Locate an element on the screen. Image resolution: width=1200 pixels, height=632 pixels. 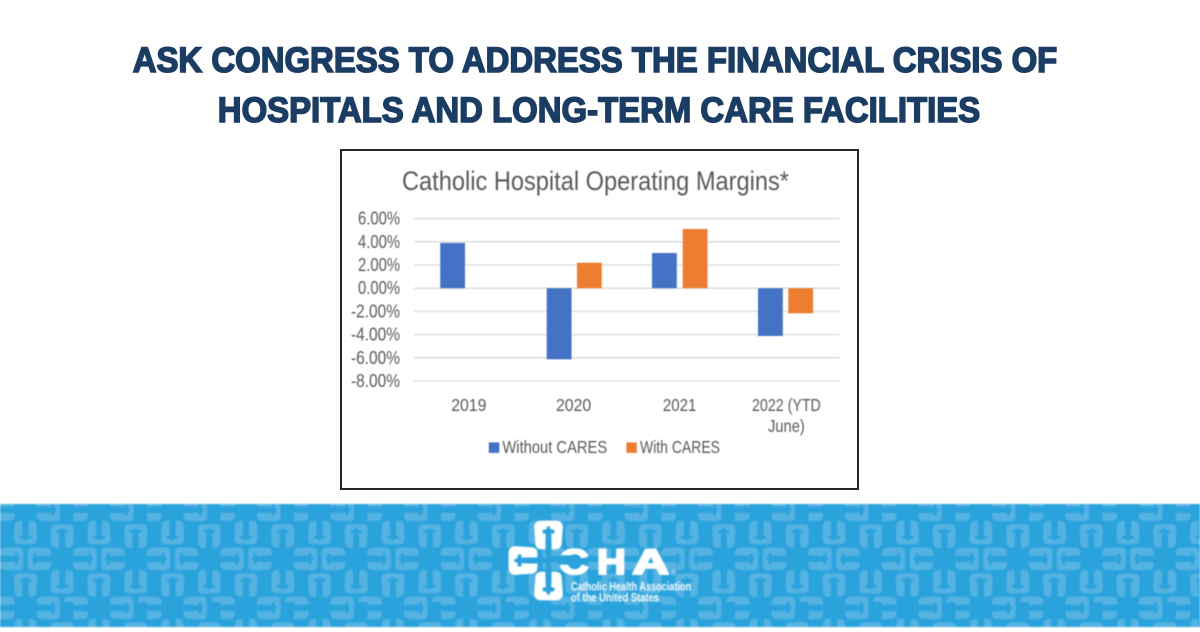
svg-text: -2.00% is located at coordinates (375, 311).